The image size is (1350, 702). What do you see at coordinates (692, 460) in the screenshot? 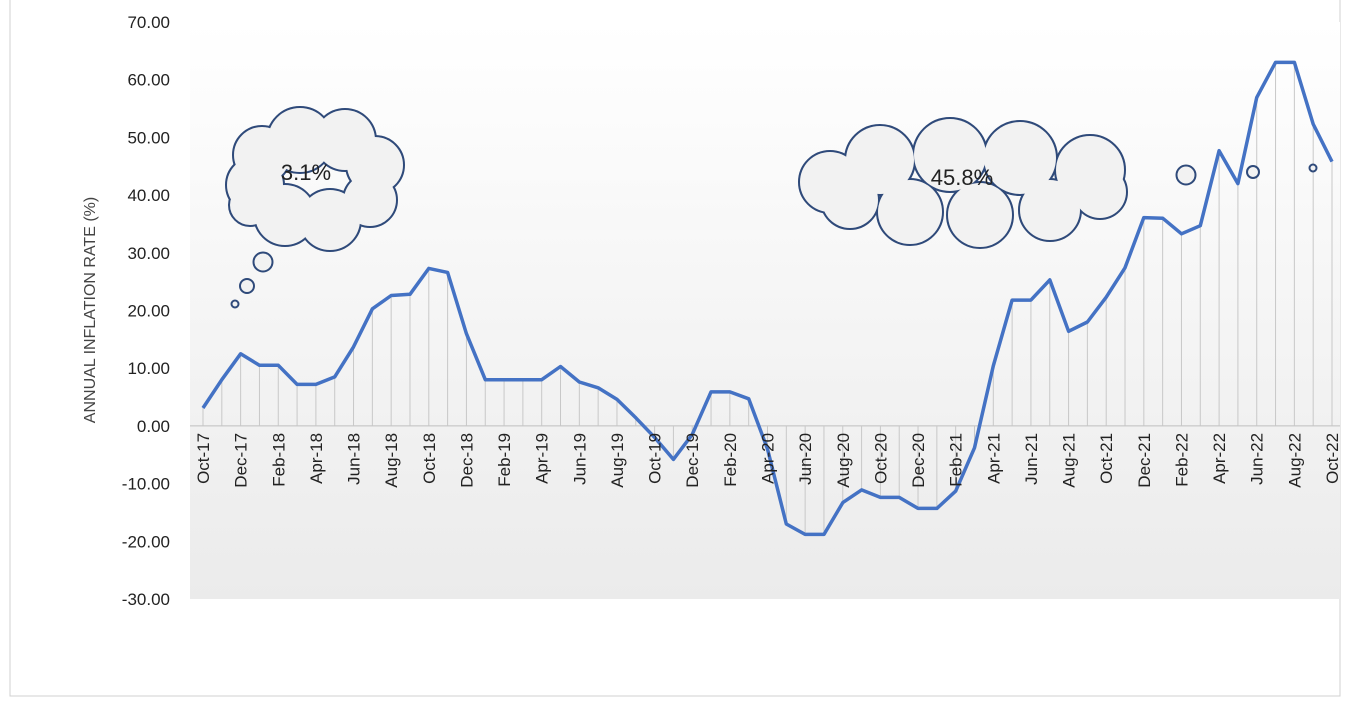
I see `x-tick-label: Dec-19` at bounding box center [692, 460].